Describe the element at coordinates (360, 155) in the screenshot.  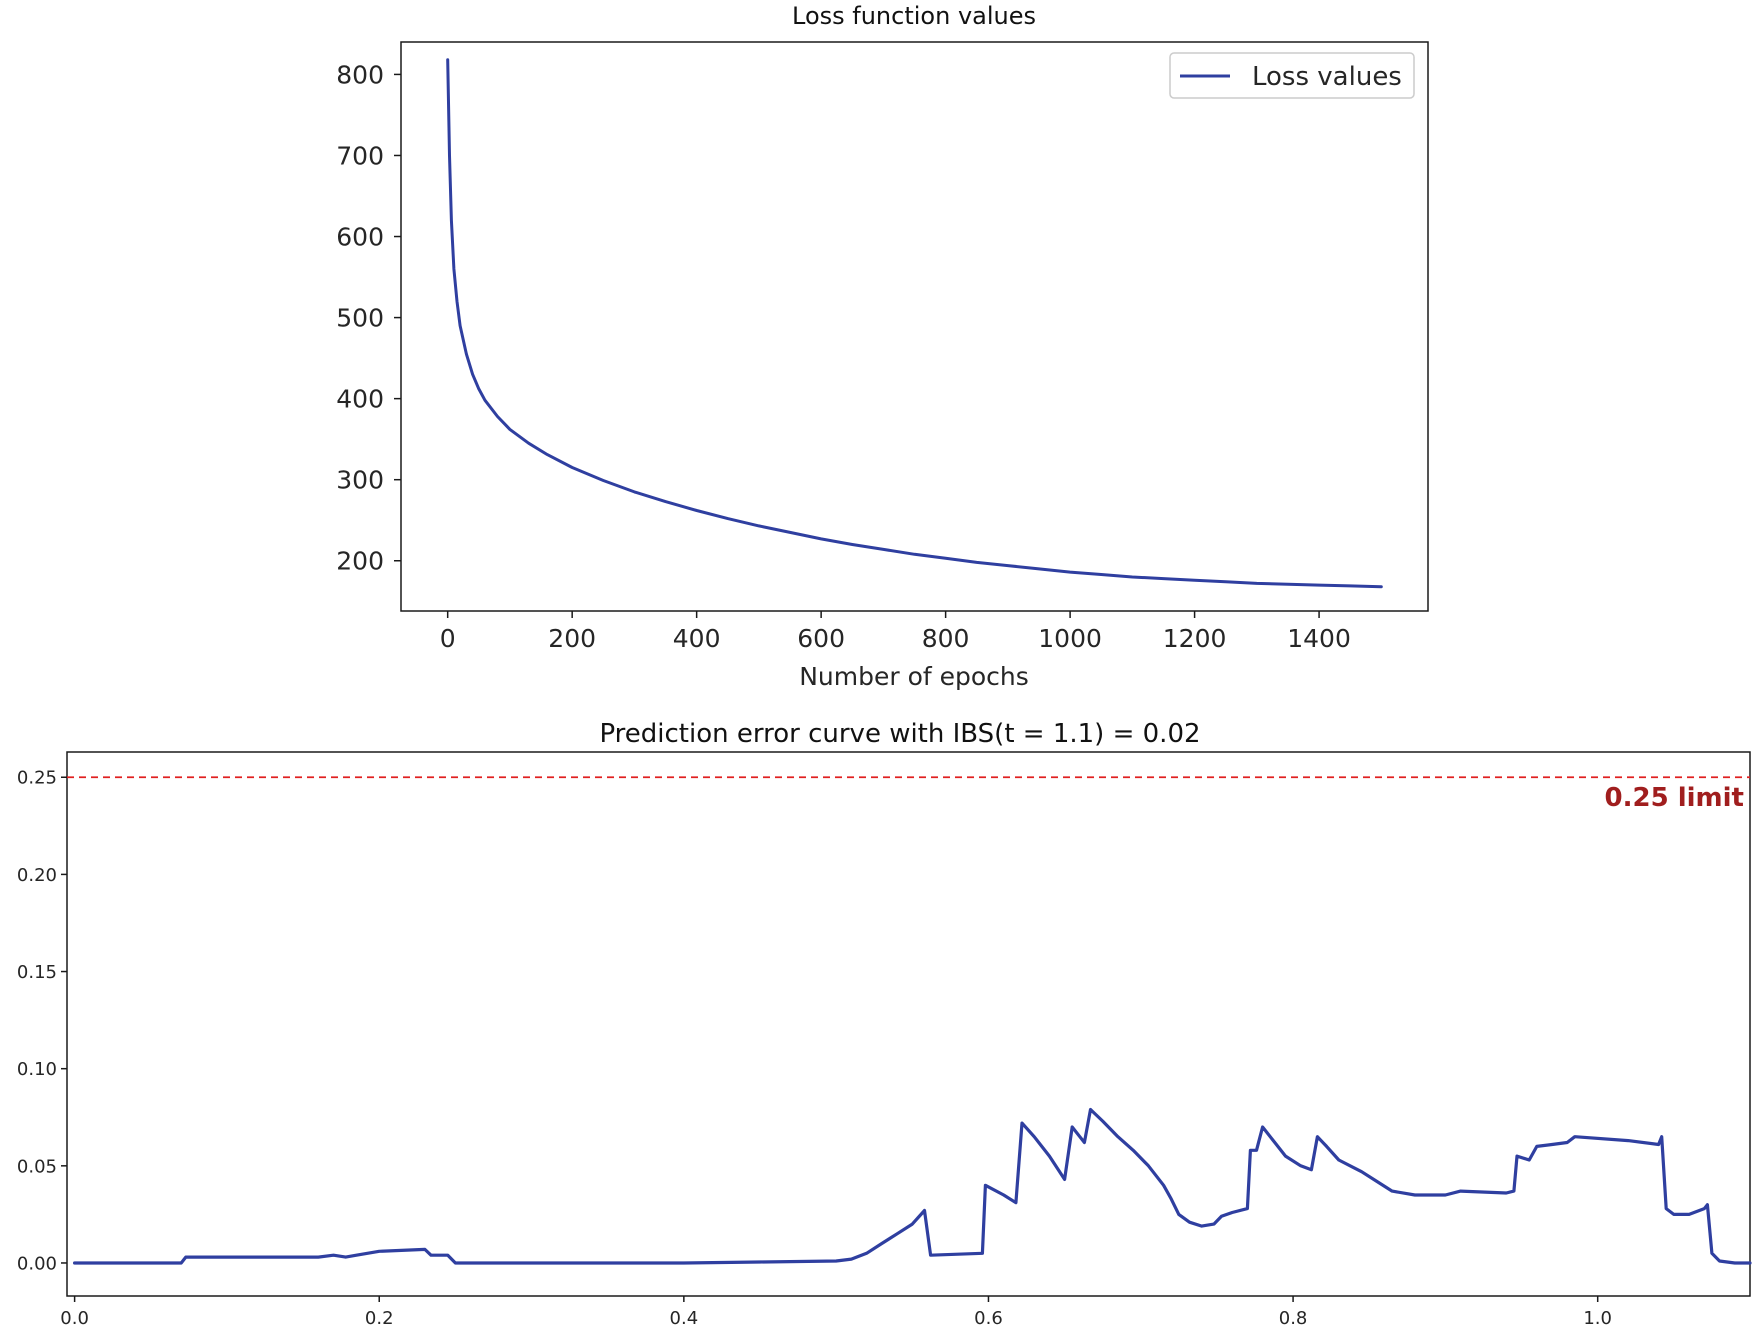
I see `loss-y-tick-label: 700` at that location.